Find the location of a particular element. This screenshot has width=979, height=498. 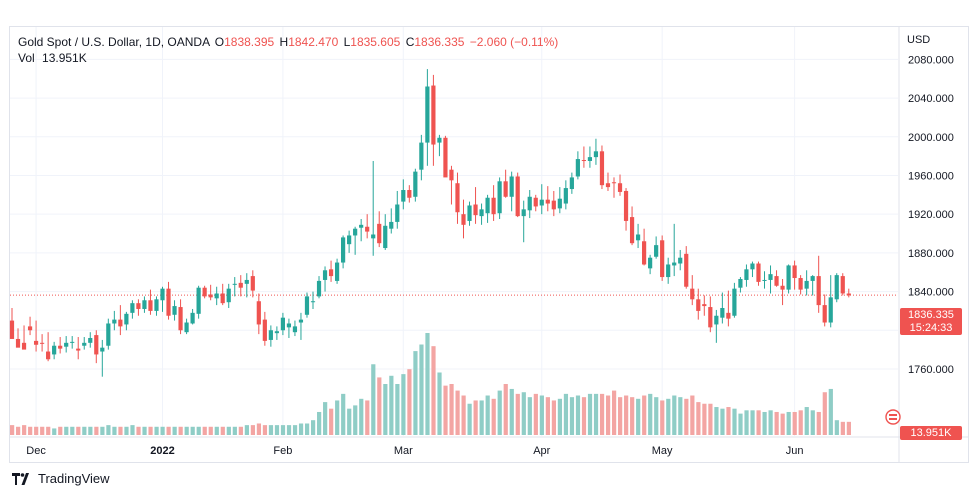

open-value: 1838.395 is located at coordinates (249, 42).